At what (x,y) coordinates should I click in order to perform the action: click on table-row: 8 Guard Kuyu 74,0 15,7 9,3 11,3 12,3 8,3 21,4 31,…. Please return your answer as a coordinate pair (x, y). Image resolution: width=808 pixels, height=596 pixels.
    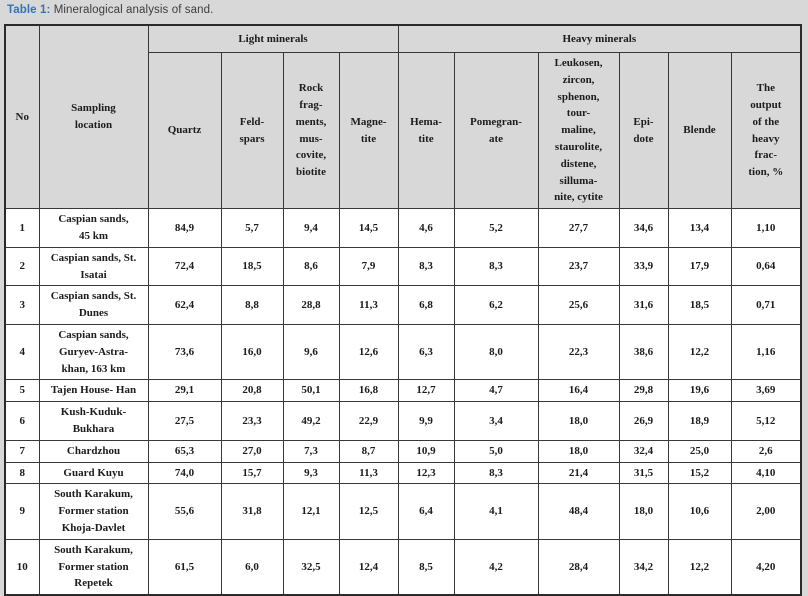
    Looking at the image, I should click on (403, 473).